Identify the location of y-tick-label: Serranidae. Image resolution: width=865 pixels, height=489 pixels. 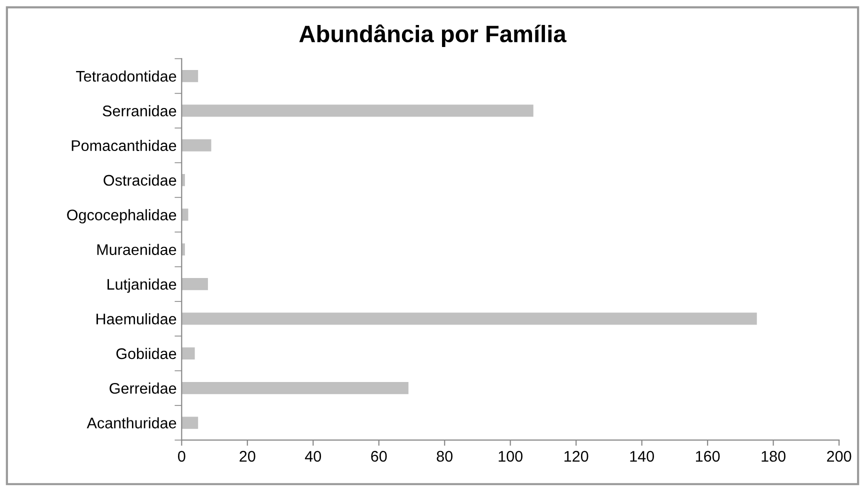
(139, 110).